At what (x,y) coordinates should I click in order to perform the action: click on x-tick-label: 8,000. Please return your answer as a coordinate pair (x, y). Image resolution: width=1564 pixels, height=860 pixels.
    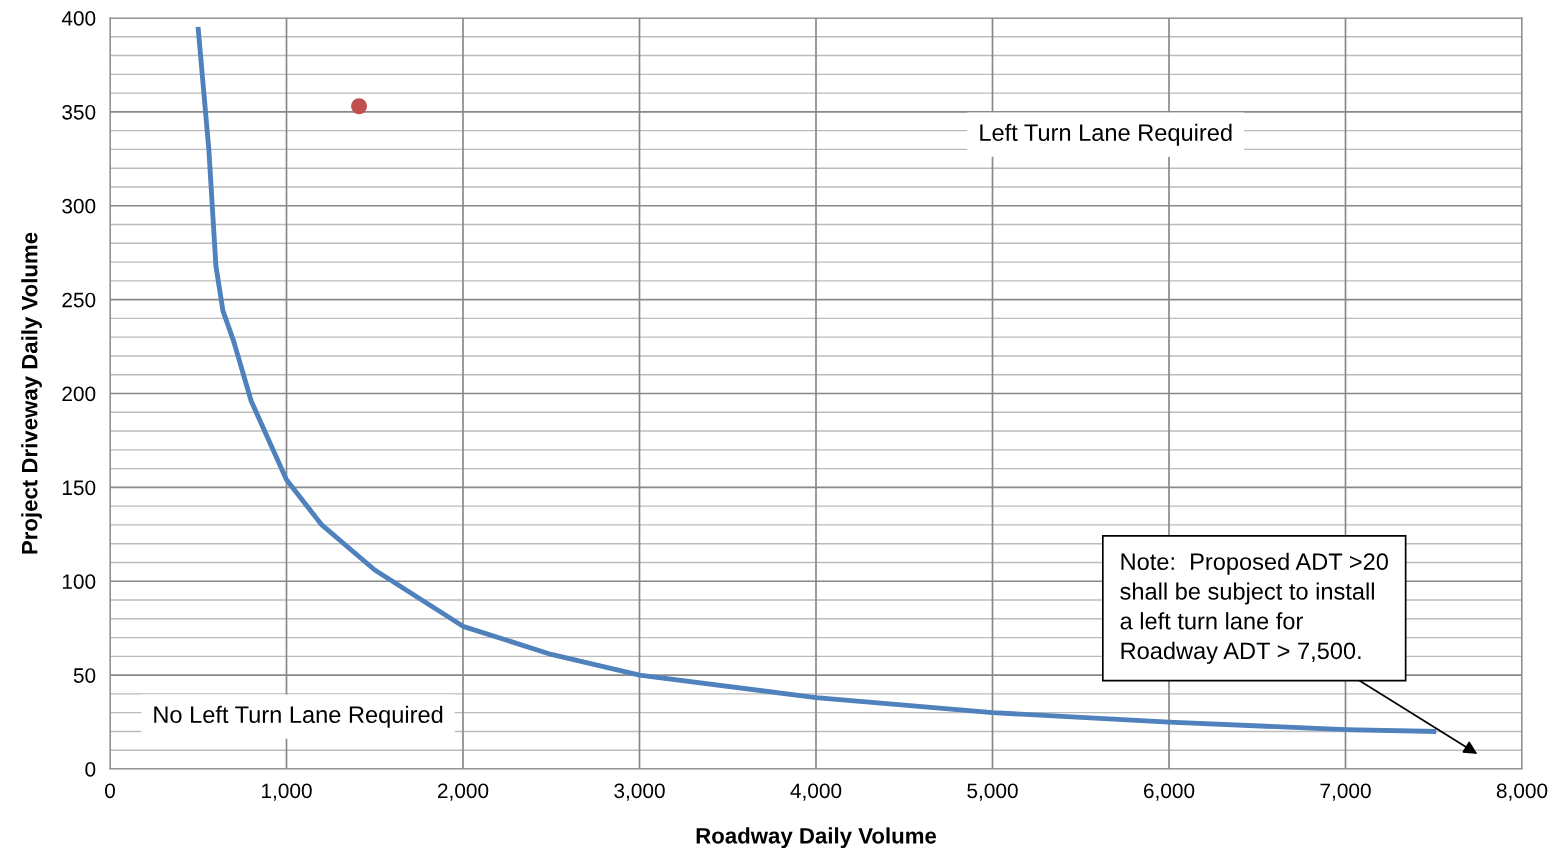
    Looking at the image, I should click on (1522, 792).